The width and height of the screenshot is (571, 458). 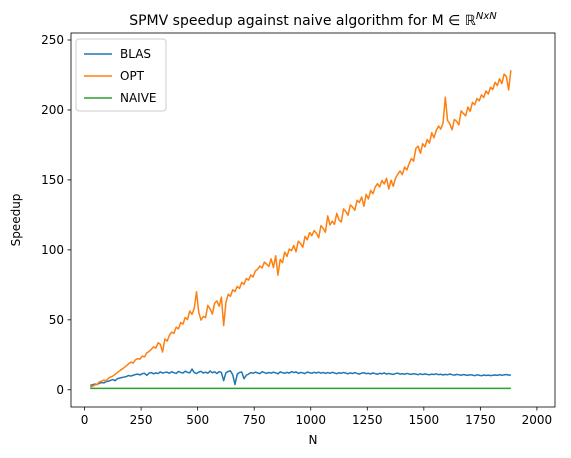 I want to click on x-tick-label: 750, so click(x=254, y=420).